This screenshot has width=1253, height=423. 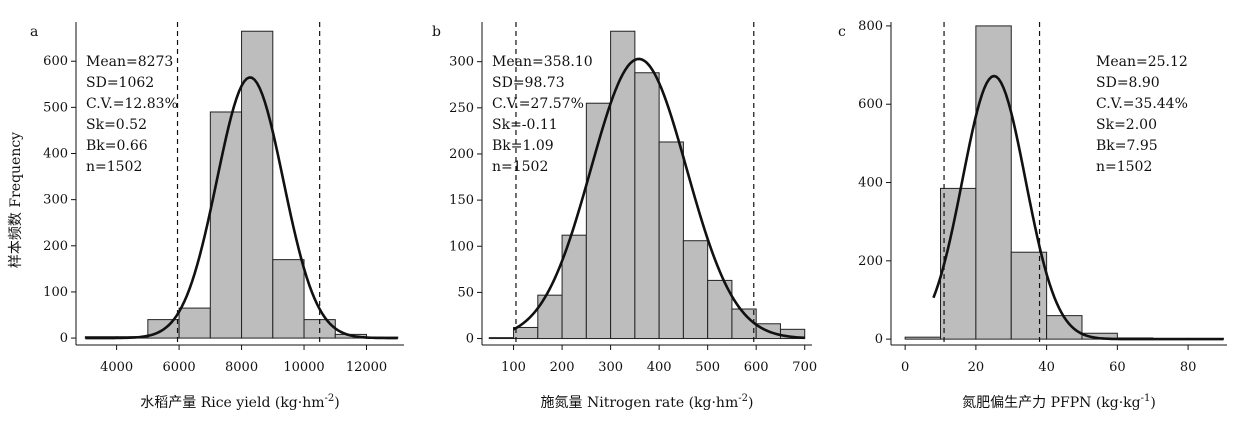 I want to click on x-tick-label: 500, so click(x=707, y=367).